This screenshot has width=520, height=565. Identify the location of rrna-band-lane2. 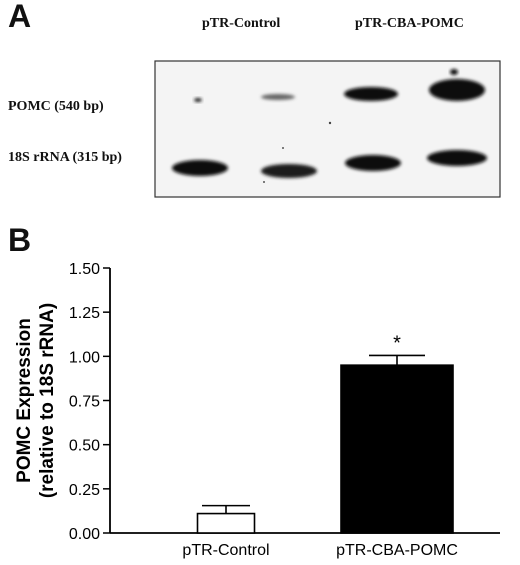
(289, 171).